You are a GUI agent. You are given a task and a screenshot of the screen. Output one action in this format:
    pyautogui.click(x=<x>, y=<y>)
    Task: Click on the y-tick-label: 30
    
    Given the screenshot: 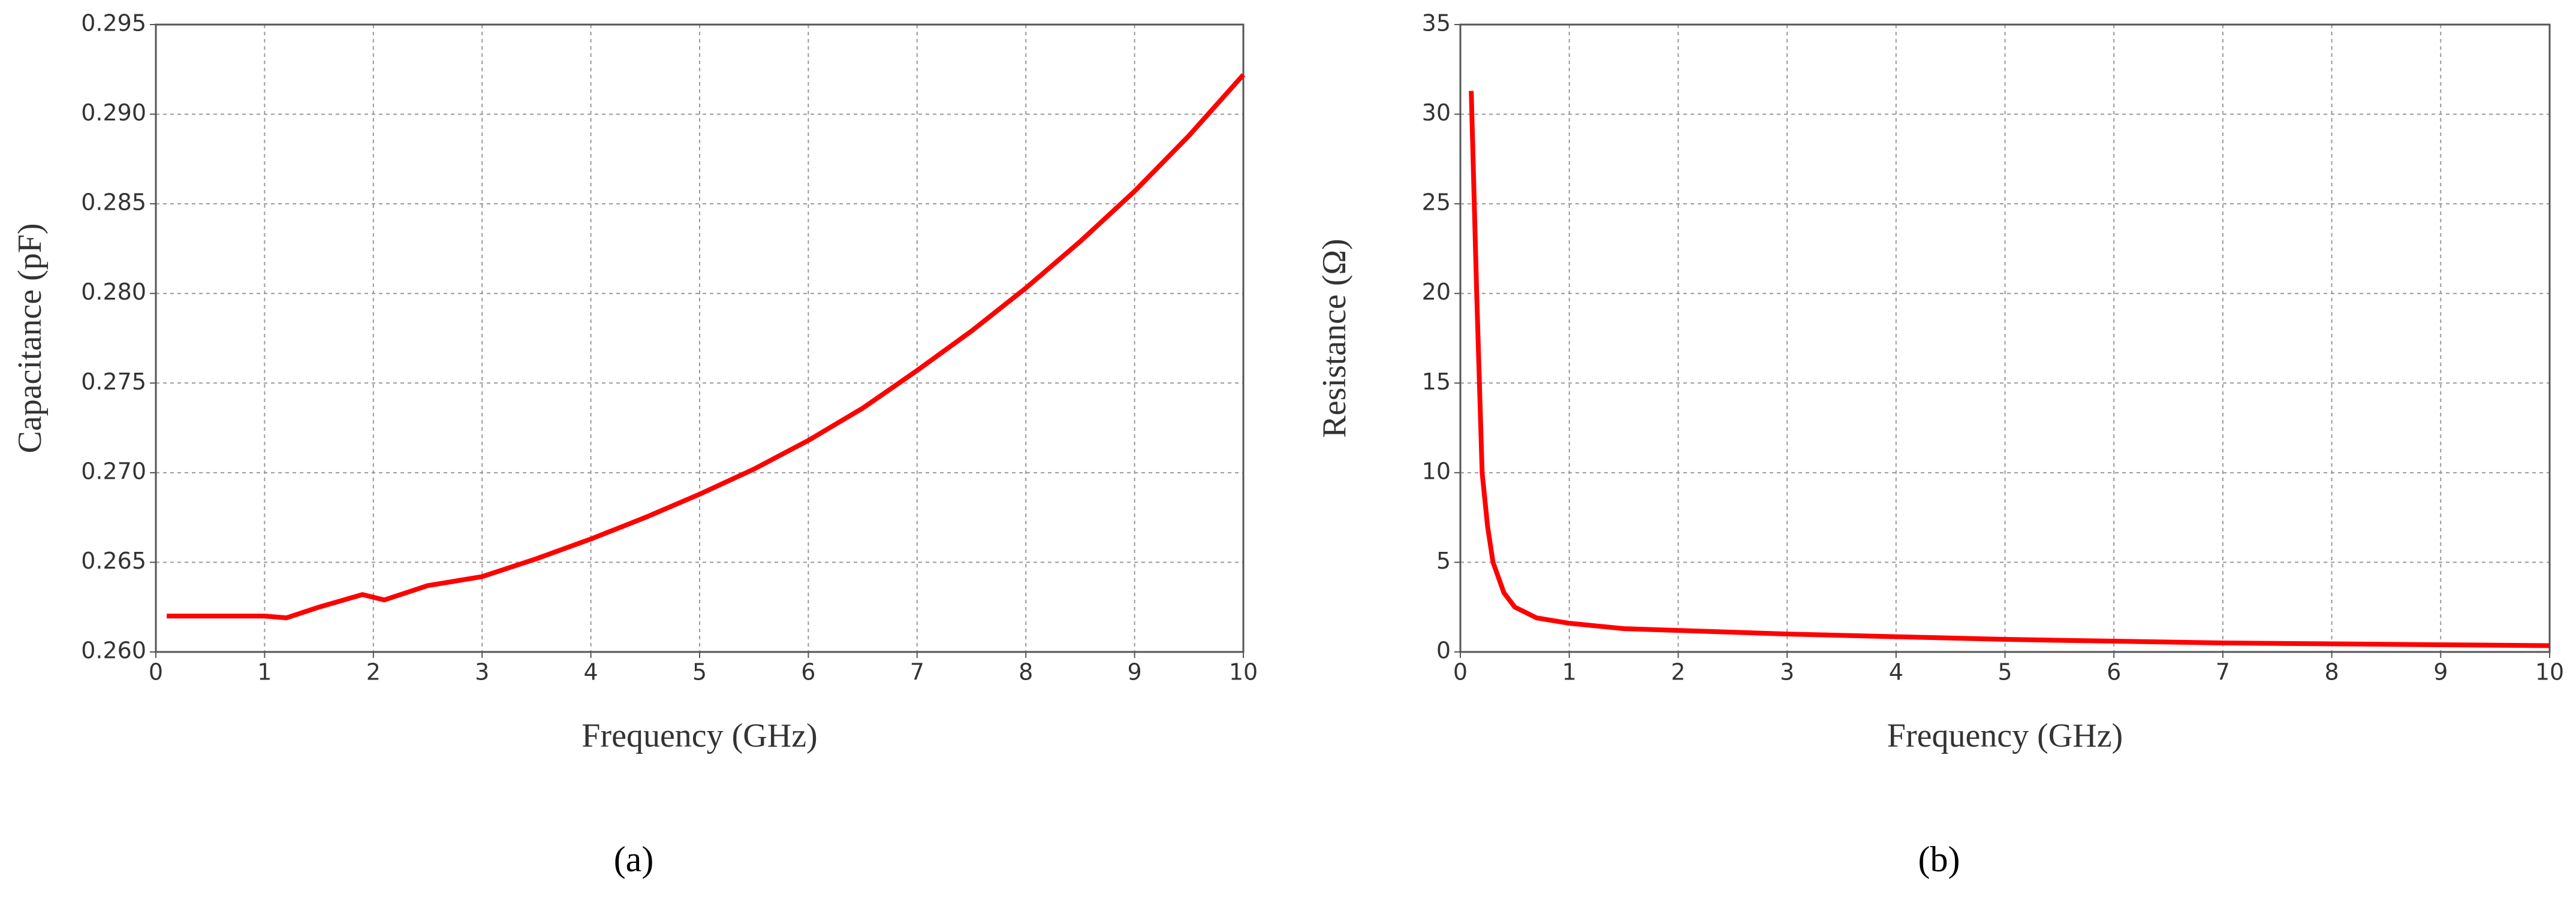 What is the action you would take?
    pyautogui.click(x=1436, y=112)
    